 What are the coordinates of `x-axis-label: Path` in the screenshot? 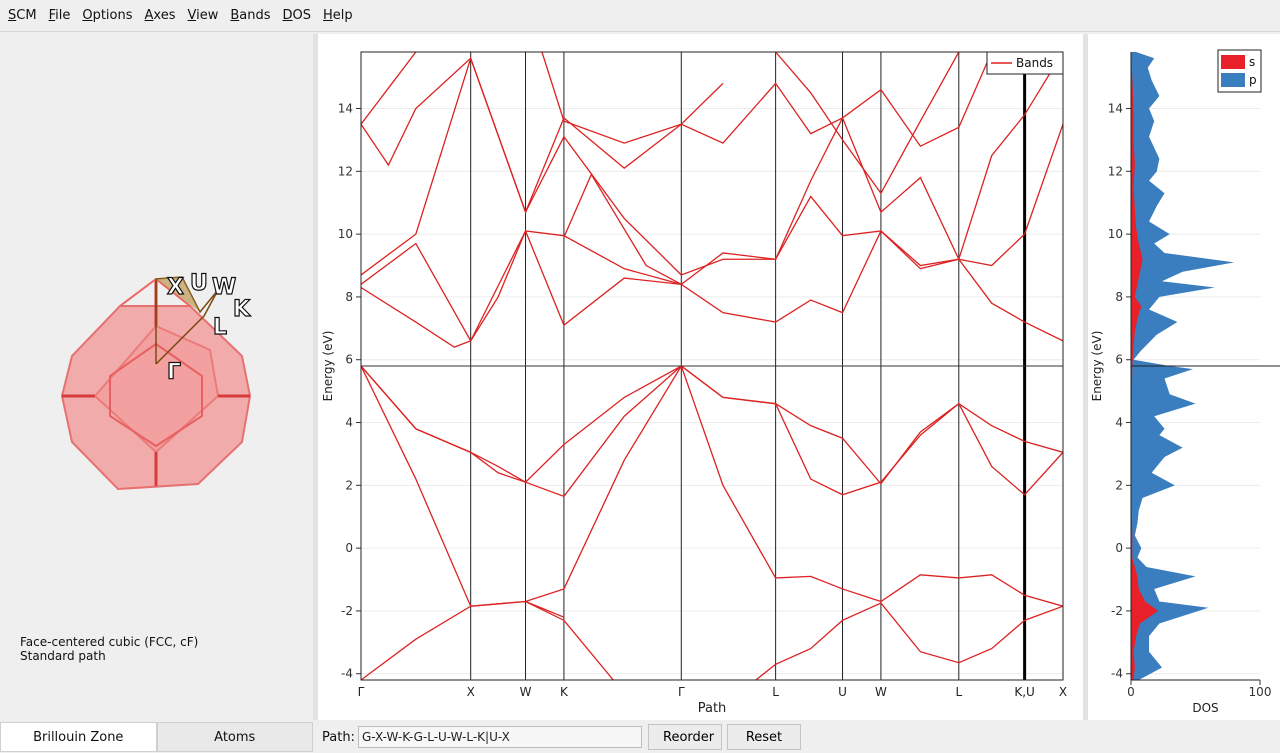 It's located at (712, 708).